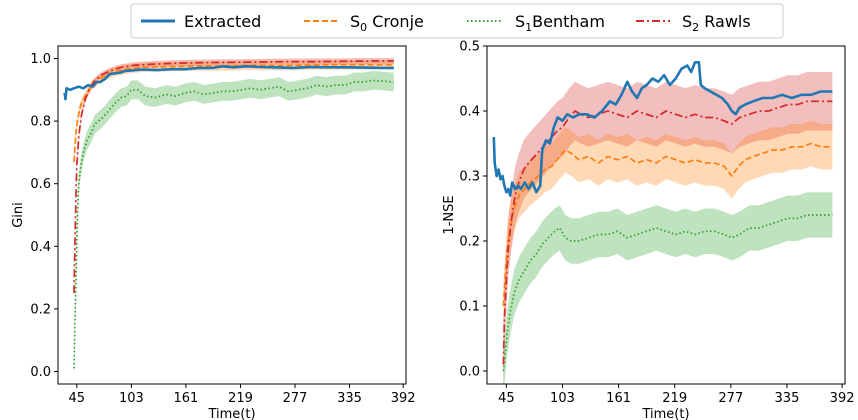 The width and height of the screenshot is (858, 420). I want to click on legend-label-2: S1Bentham, so click(560, 23).